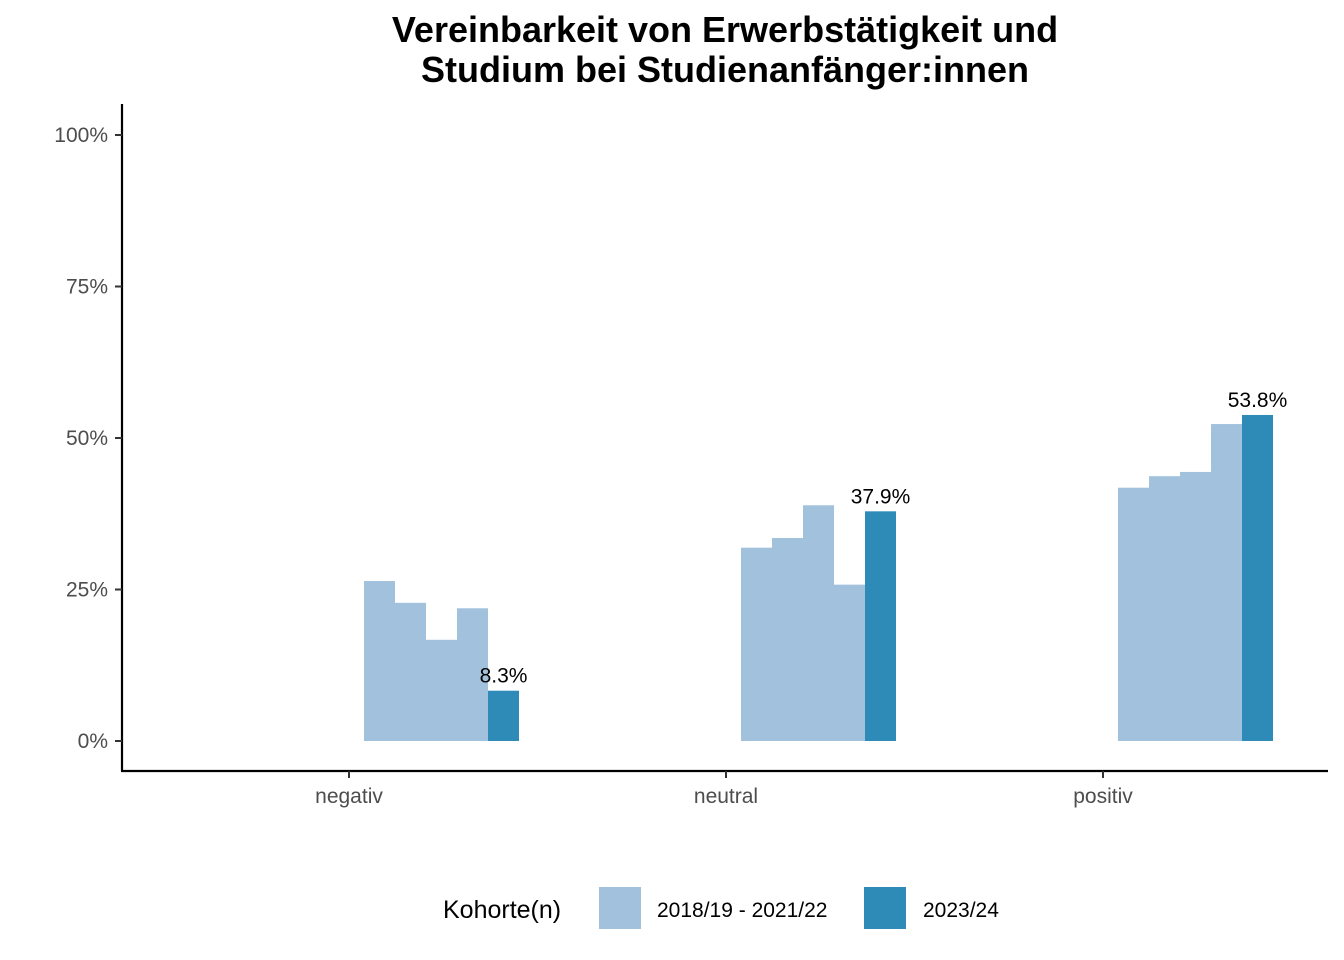  I want to click on x-axis: negativ neutral positiv, so click(724, 788).